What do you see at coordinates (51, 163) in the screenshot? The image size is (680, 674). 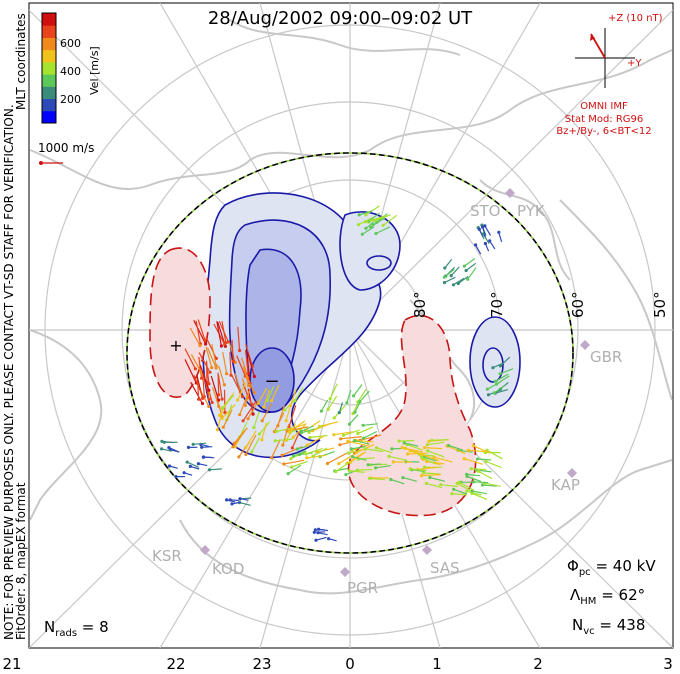 I see `ref-vector-arrow` at bounding box center [51, 163].